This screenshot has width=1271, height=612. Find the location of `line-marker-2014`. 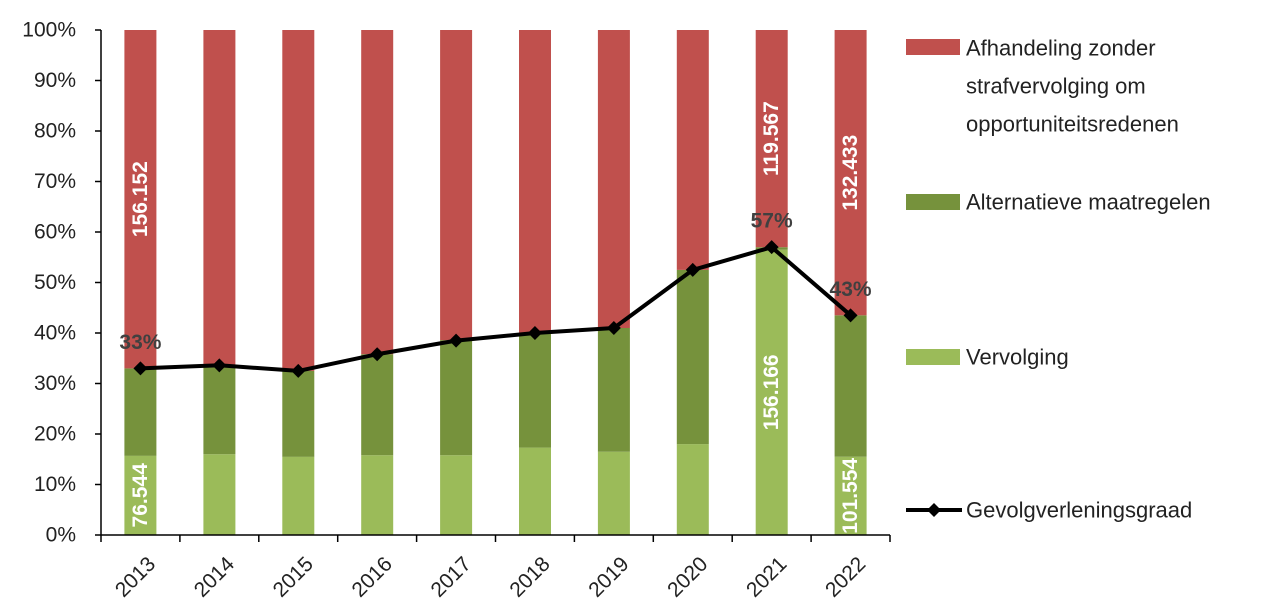

line-marker-2014 is located at coordinates (219, 365).